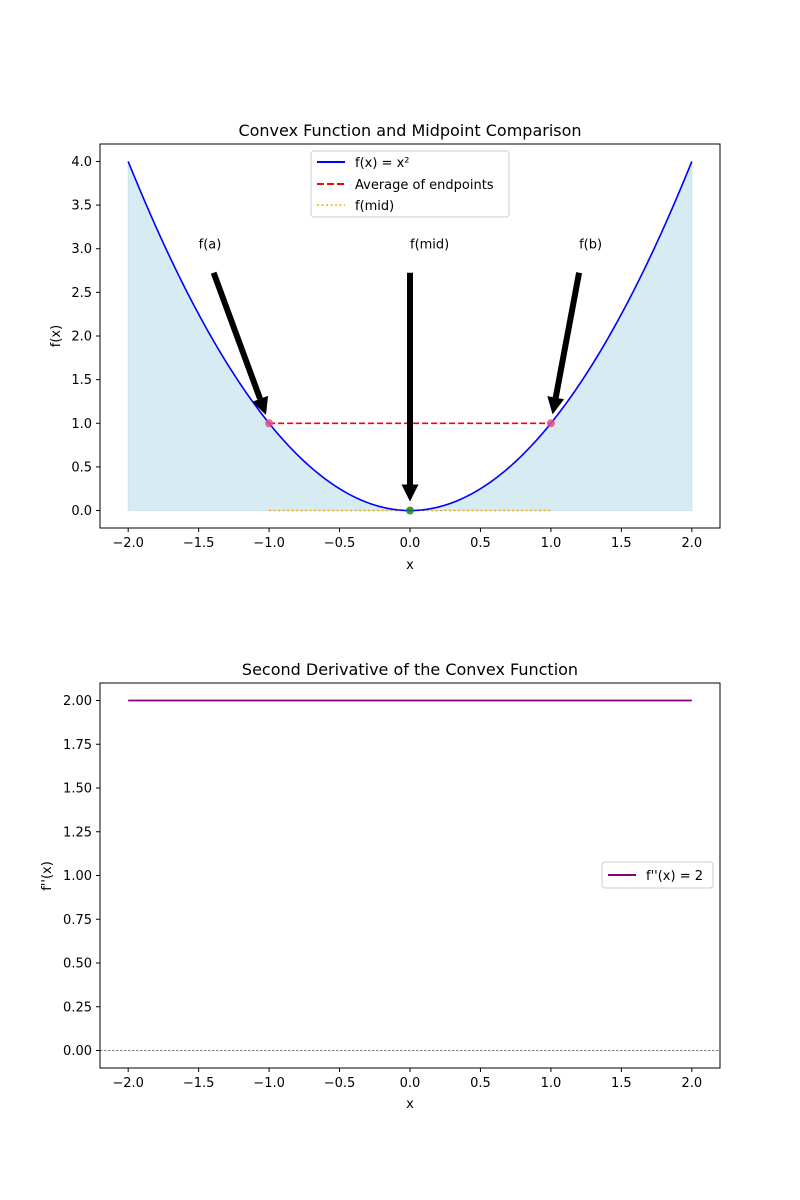 The image size is (800, 1200). I want to click on annotation-label: f(a), so click(210, 245).